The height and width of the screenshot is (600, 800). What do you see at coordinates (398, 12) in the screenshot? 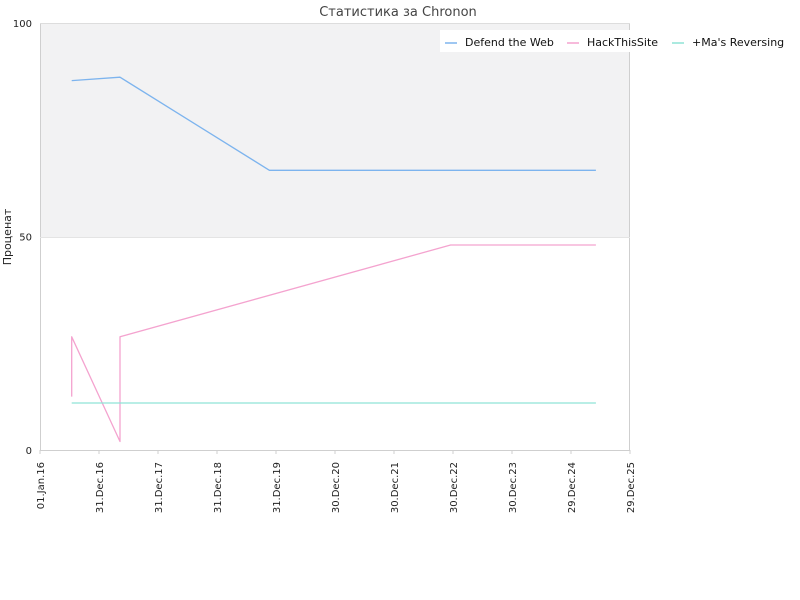
I see `chart-title: Статистика за Chronon` at bounding box center [398, 12].